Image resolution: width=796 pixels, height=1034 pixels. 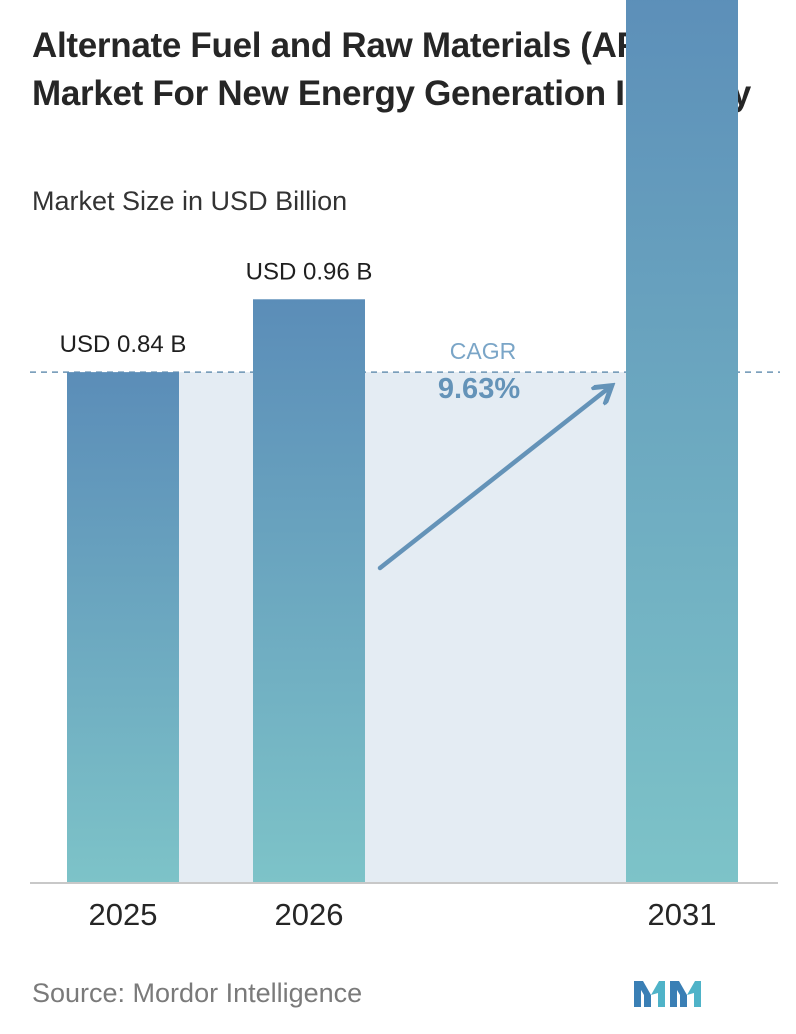 What do you see at coordinates (197, 993) in the screenshot?
I see `source-note: Source: Mordor Intelligence` at bounding box center [197, 993].